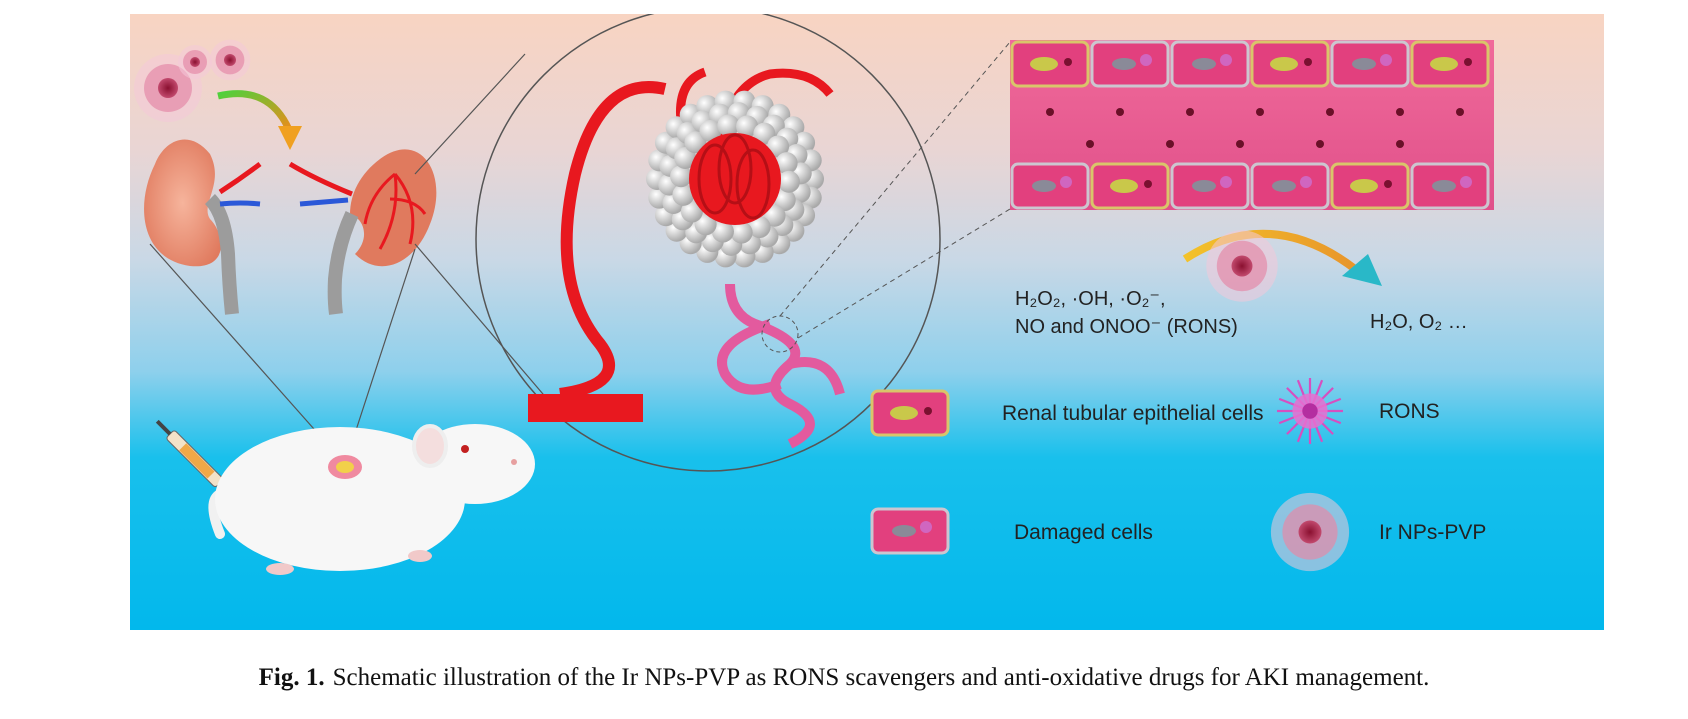 This screenshot has width=1688, height=719. What do you see at coordinates (1409, 411) in the screenshot?
I see `legend-label-rons: RONS` at bounding box center [1409, 411].